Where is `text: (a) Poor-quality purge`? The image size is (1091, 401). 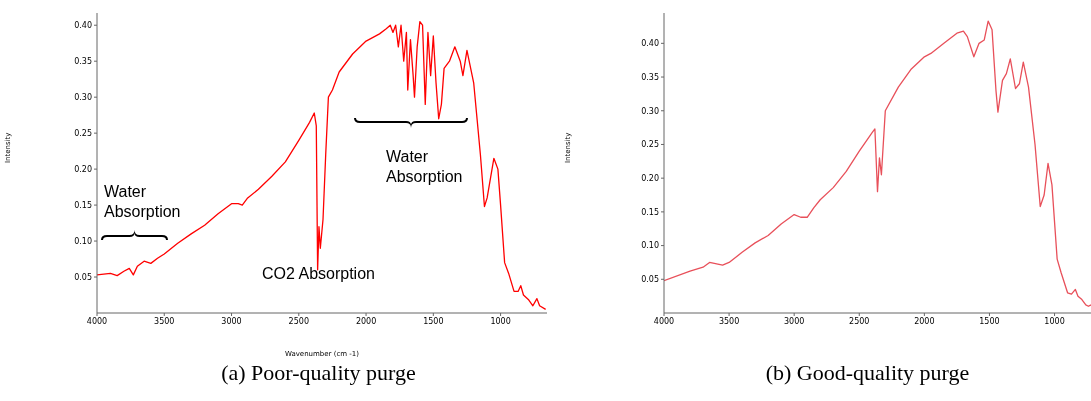
text: (a) Poor-quality purge is located at coordinates (318, 373).